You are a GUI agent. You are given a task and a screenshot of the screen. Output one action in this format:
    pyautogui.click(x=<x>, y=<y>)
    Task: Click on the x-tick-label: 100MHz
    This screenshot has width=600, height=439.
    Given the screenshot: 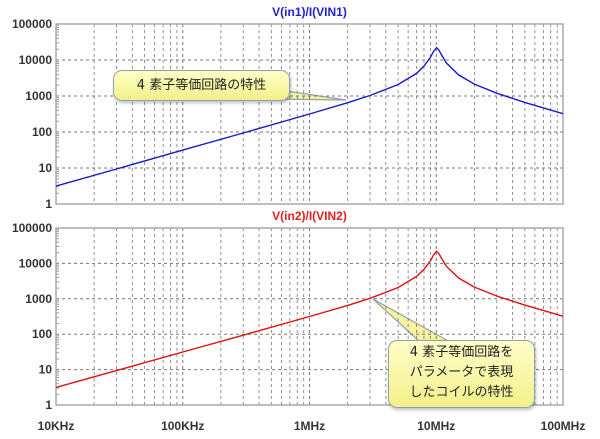 What is the action you would take?
    pyautogui.click(x=563, y=426)
    